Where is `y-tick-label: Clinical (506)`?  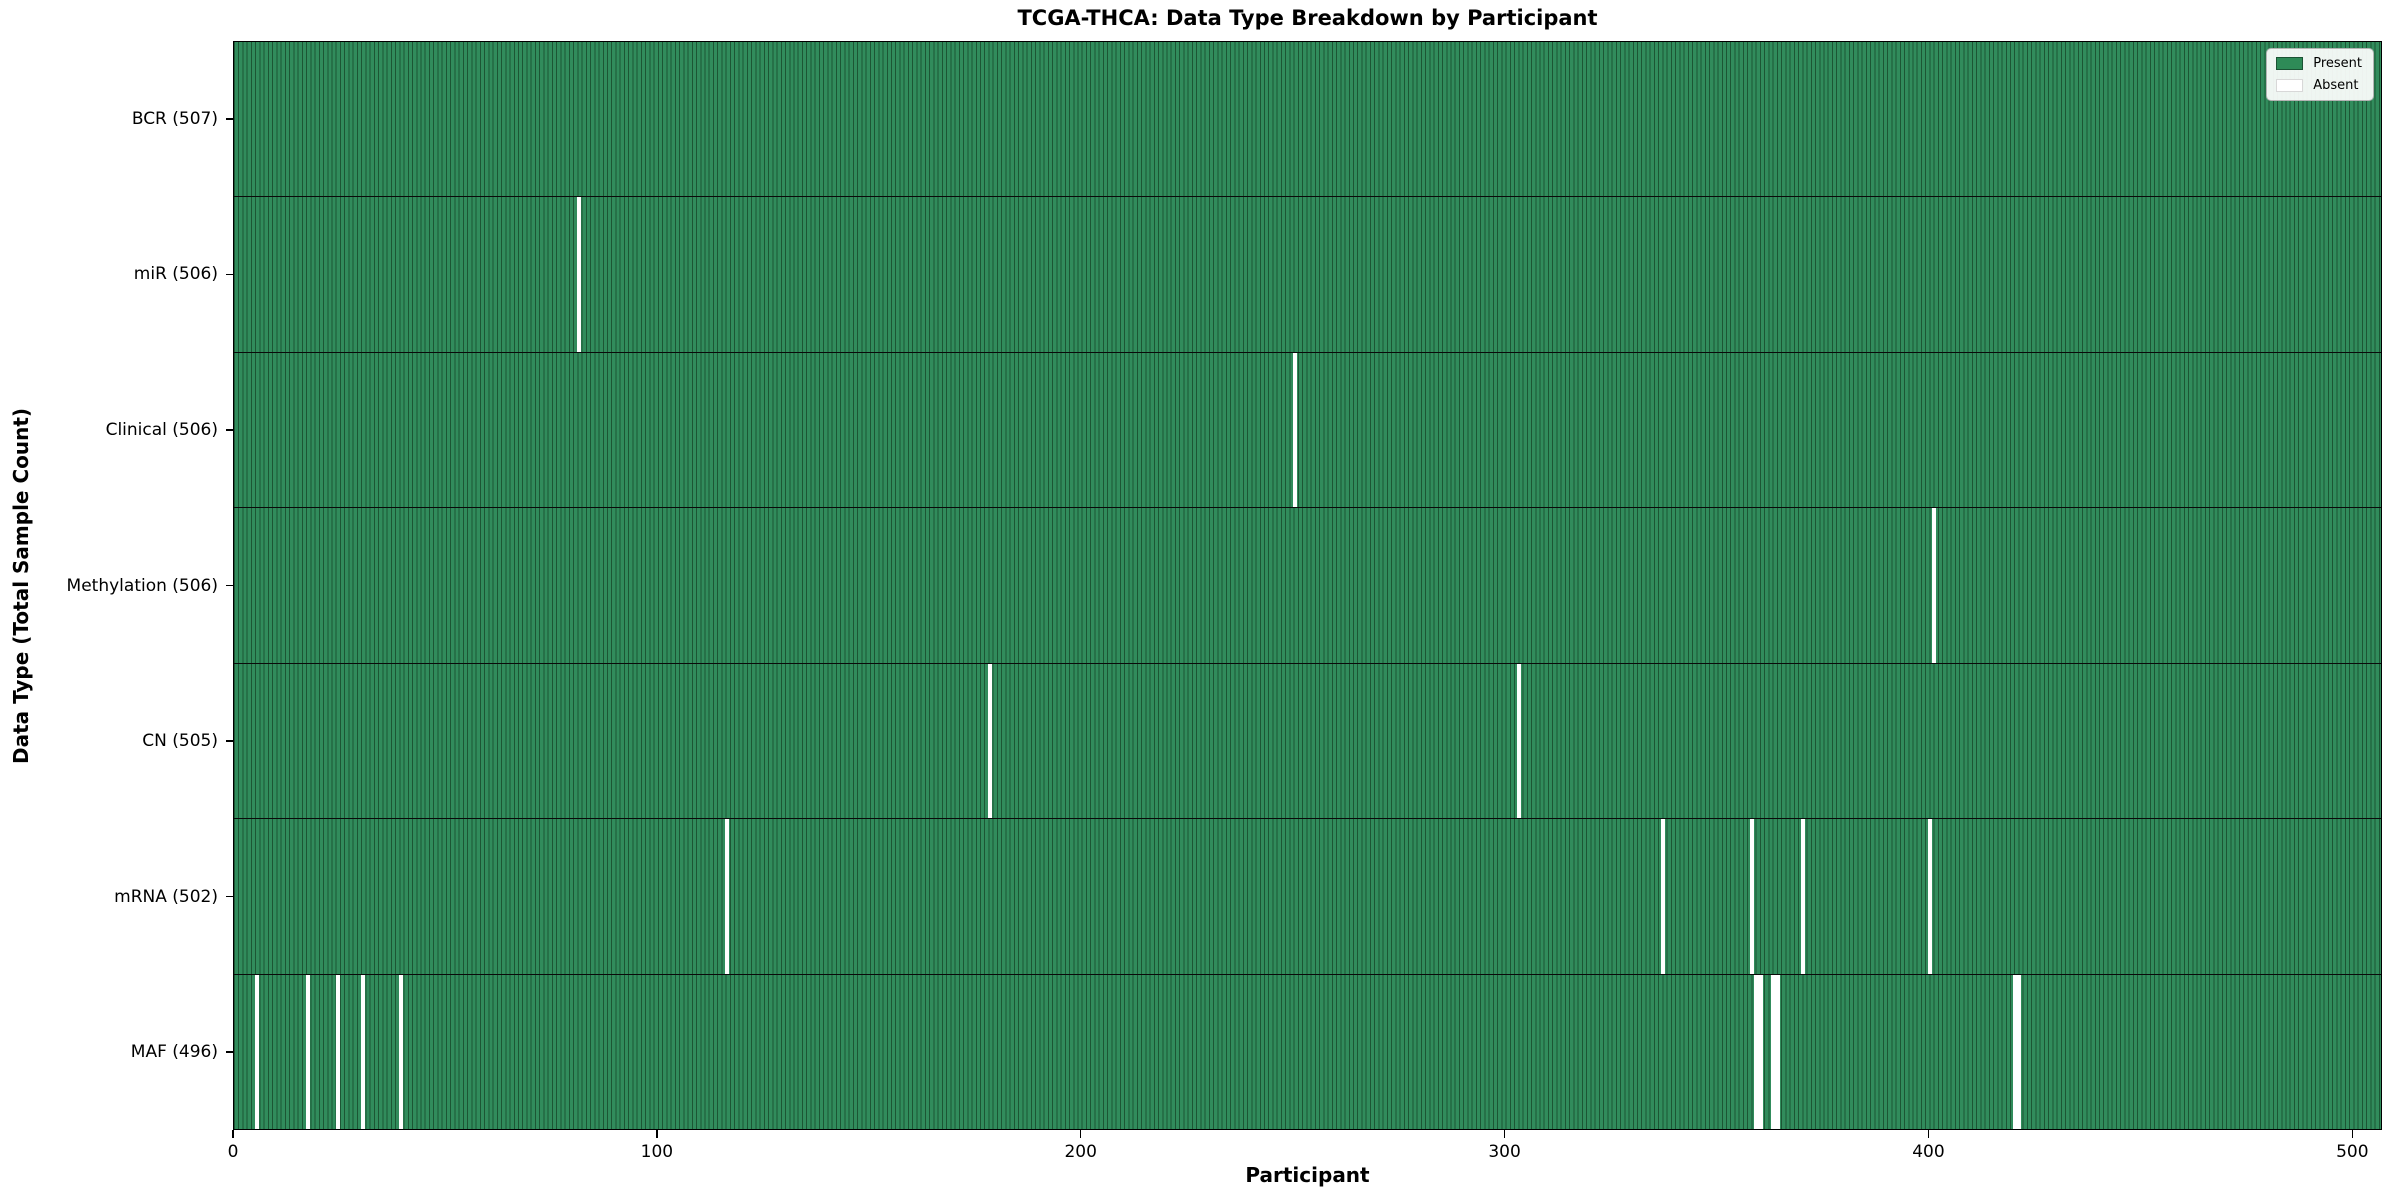
y-tick-label: Clinical (506) is located at coordinates (161, 429).